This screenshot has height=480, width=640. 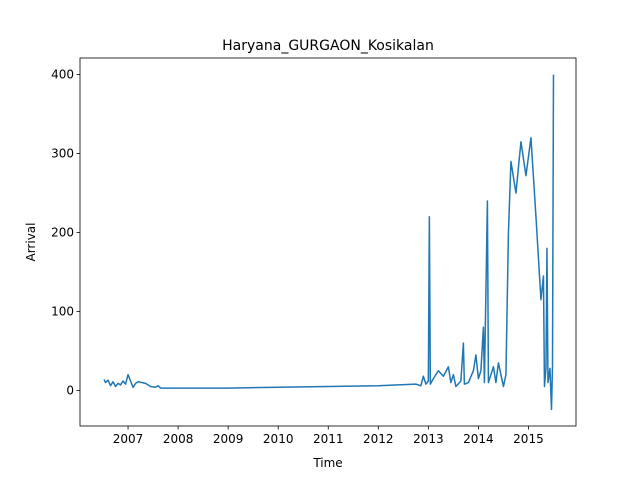 I want to click on x-tick-label: 2013, so click(x=428, y=439).